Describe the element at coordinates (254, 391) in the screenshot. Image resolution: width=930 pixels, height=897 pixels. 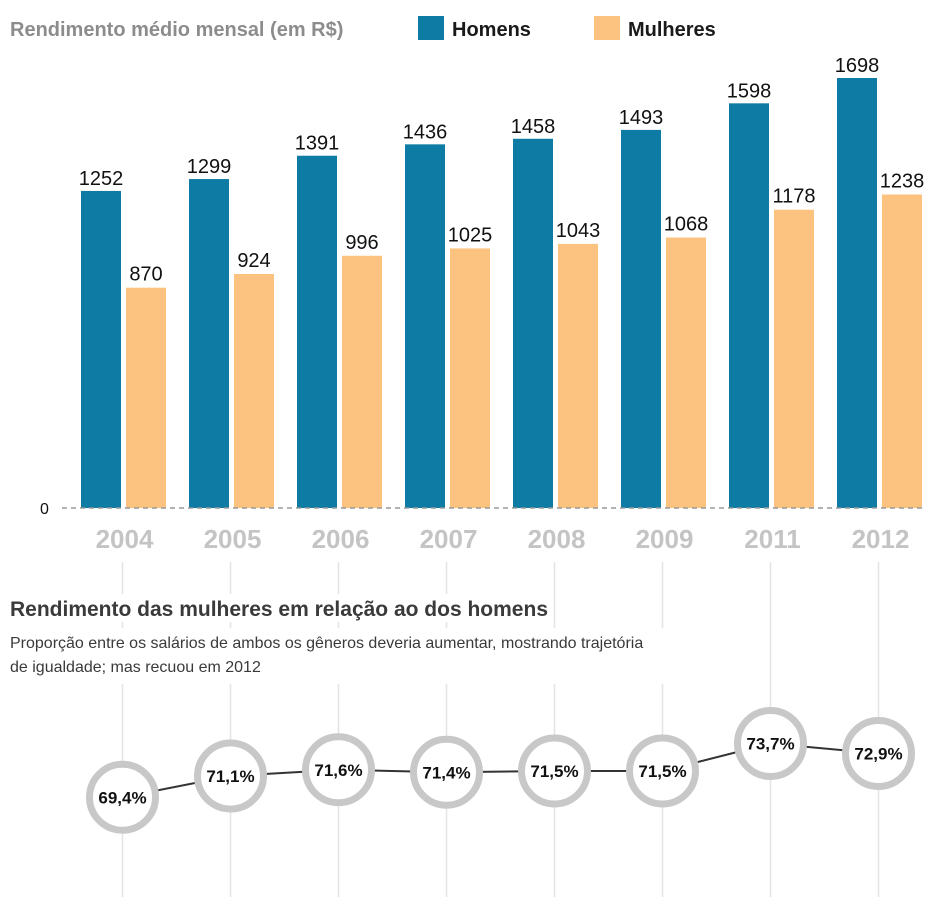
I see `bar-mulheres-2005` at that location.